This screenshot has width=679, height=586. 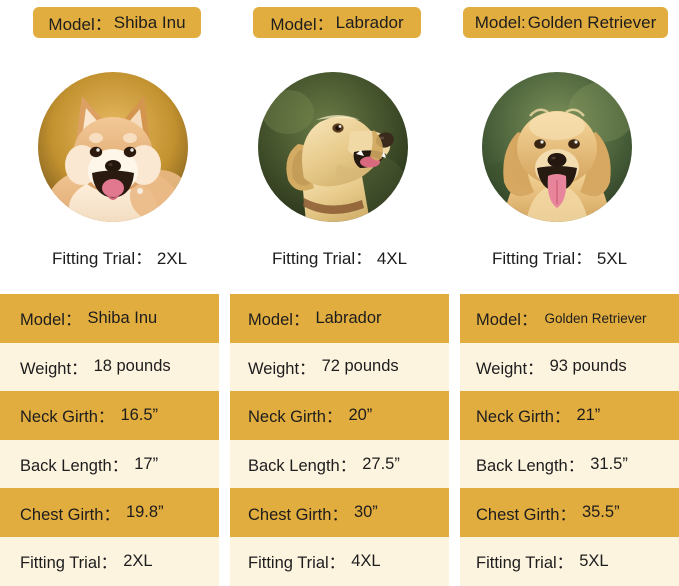 What do you see at coordinates (348, 317) in the screenshot?
I see `row-value-model: Labrador` at bounding box center [348, 317].